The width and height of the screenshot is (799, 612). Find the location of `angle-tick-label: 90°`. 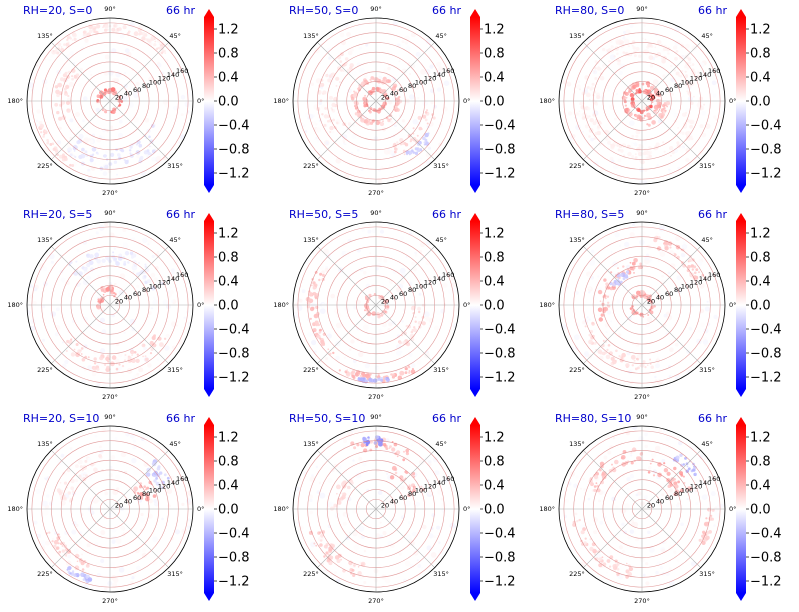

angle-tick-label: 90° is located at coordinates (642, 417).